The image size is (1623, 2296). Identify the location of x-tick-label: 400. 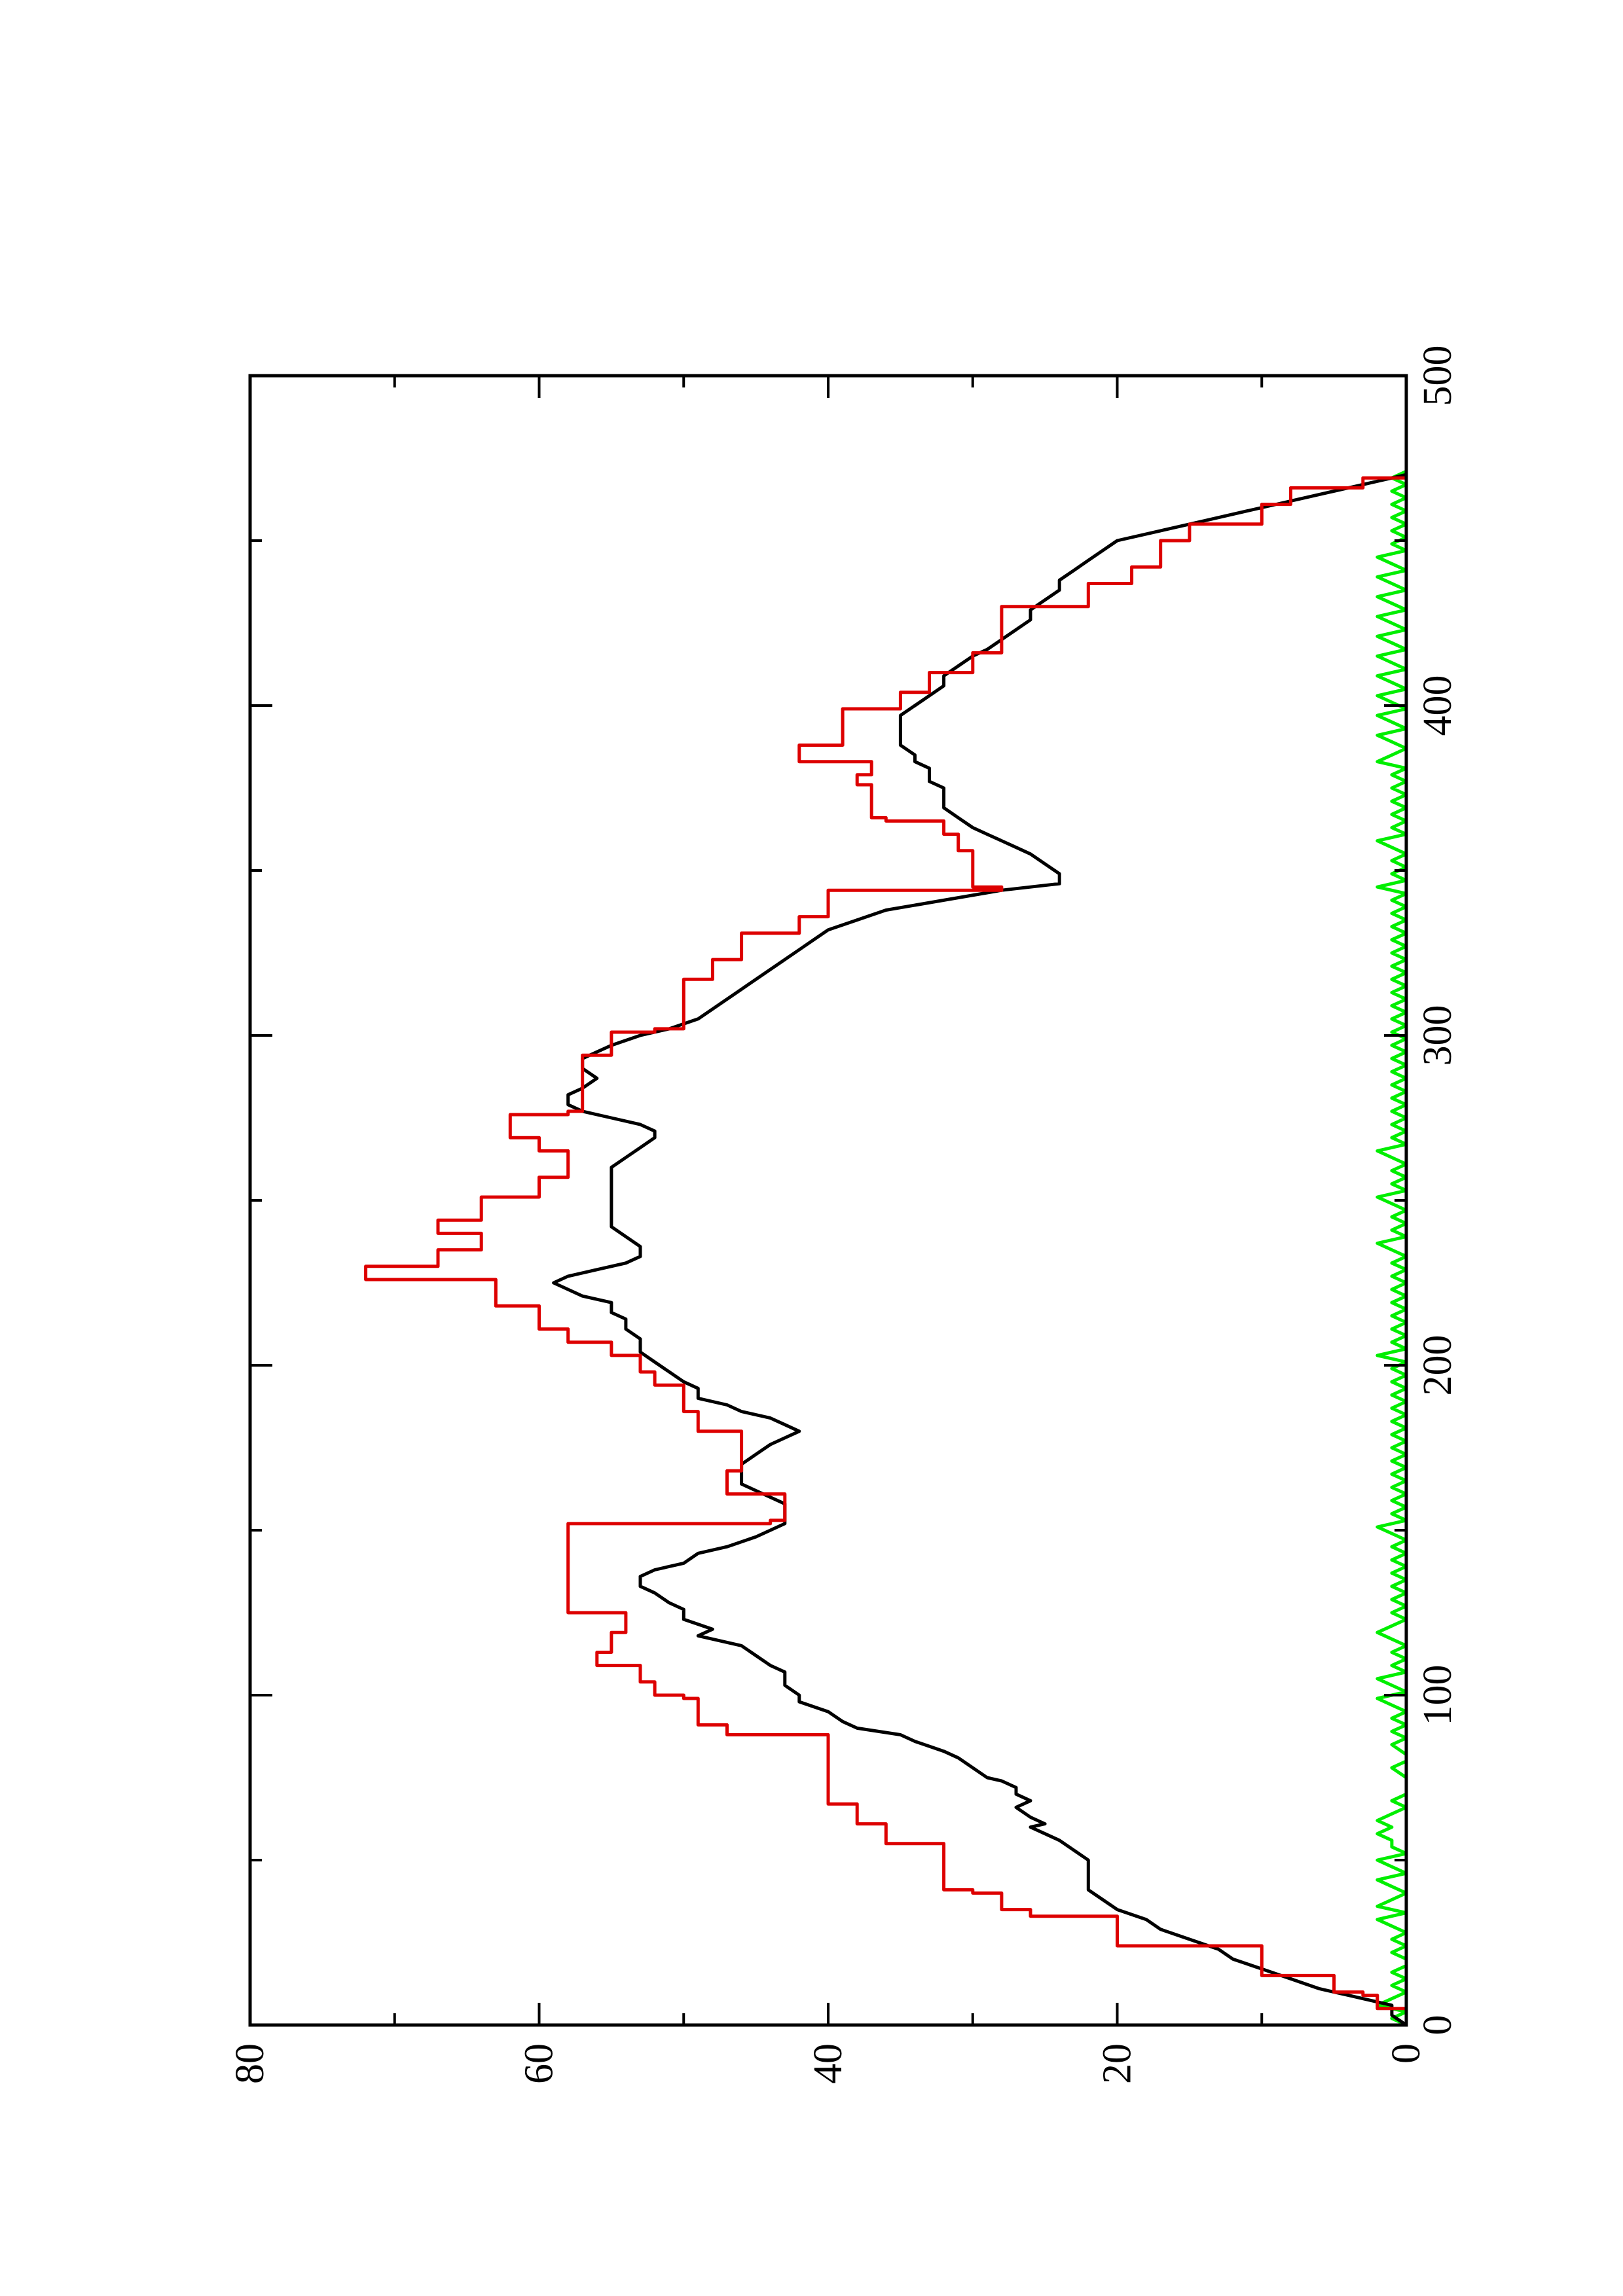
(1437, 705).